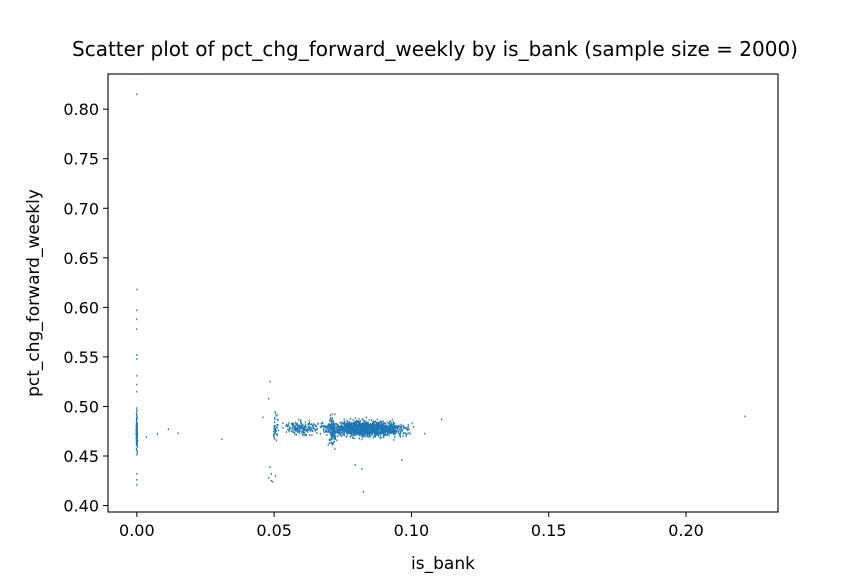 Image resolution: width=864 pixels, height=576 pixels. What do you see at coordinates (443, 564) in the screenshot?
I see `x-axis-label: is_bank` at bounding box center [443, 564].